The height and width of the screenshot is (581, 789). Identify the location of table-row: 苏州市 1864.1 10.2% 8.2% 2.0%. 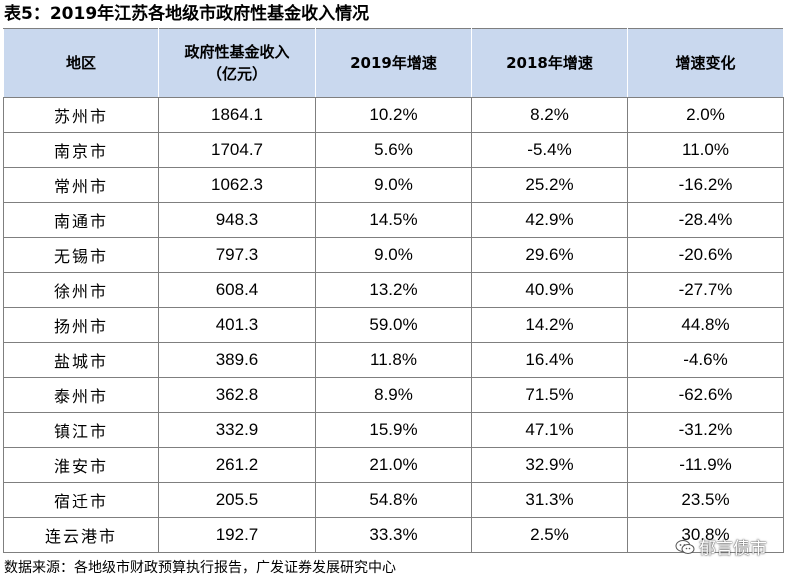
(393, 115).